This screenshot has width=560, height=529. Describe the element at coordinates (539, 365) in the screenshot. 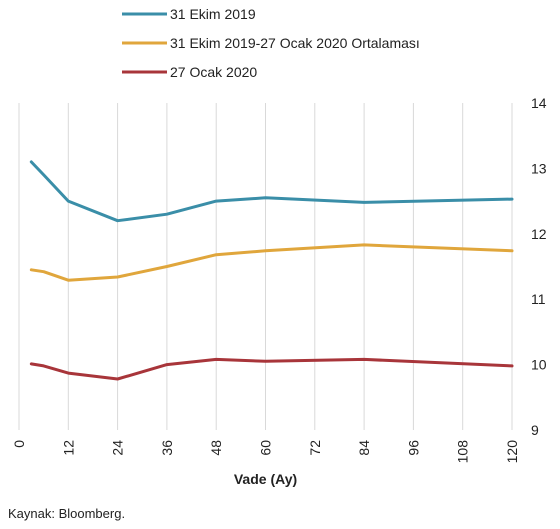

I see `y-tick-label: 10` at that location.